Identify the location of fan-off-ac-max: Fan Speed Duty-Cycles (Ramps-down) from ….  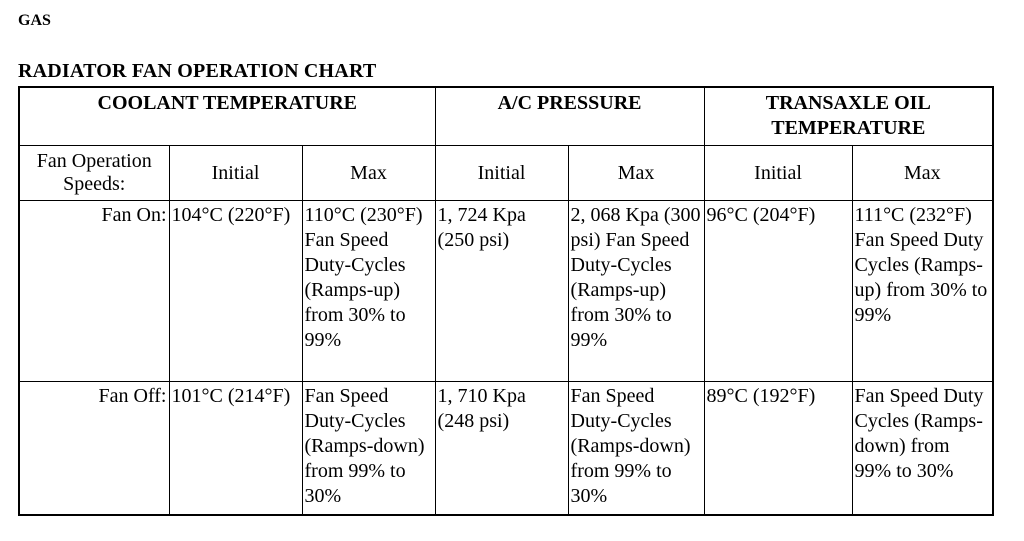
(636, 448).